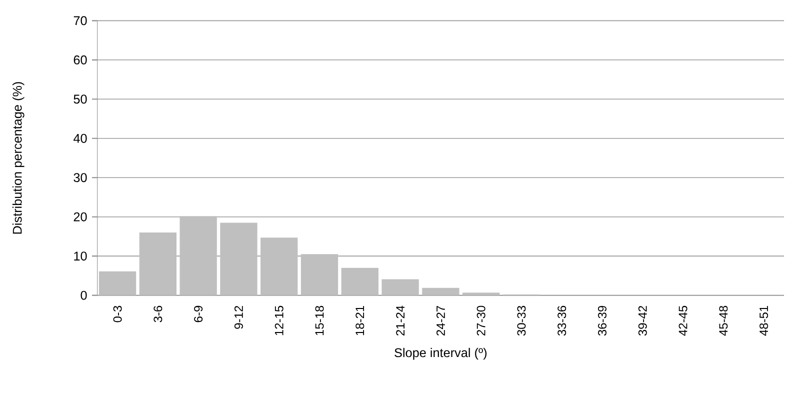  What do you see at coordinates (764, 321) in the screenshot?
I see `x-tick-label: 48-51` at bounding box center [764, 321].